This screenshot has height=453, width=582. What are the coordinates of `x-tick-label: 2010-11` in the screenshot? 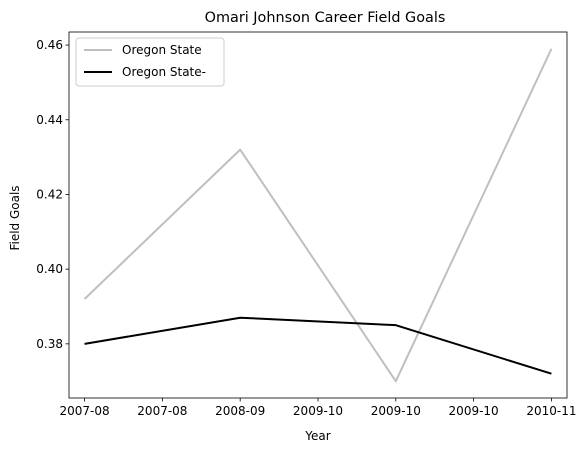 It's located at (551, 411).